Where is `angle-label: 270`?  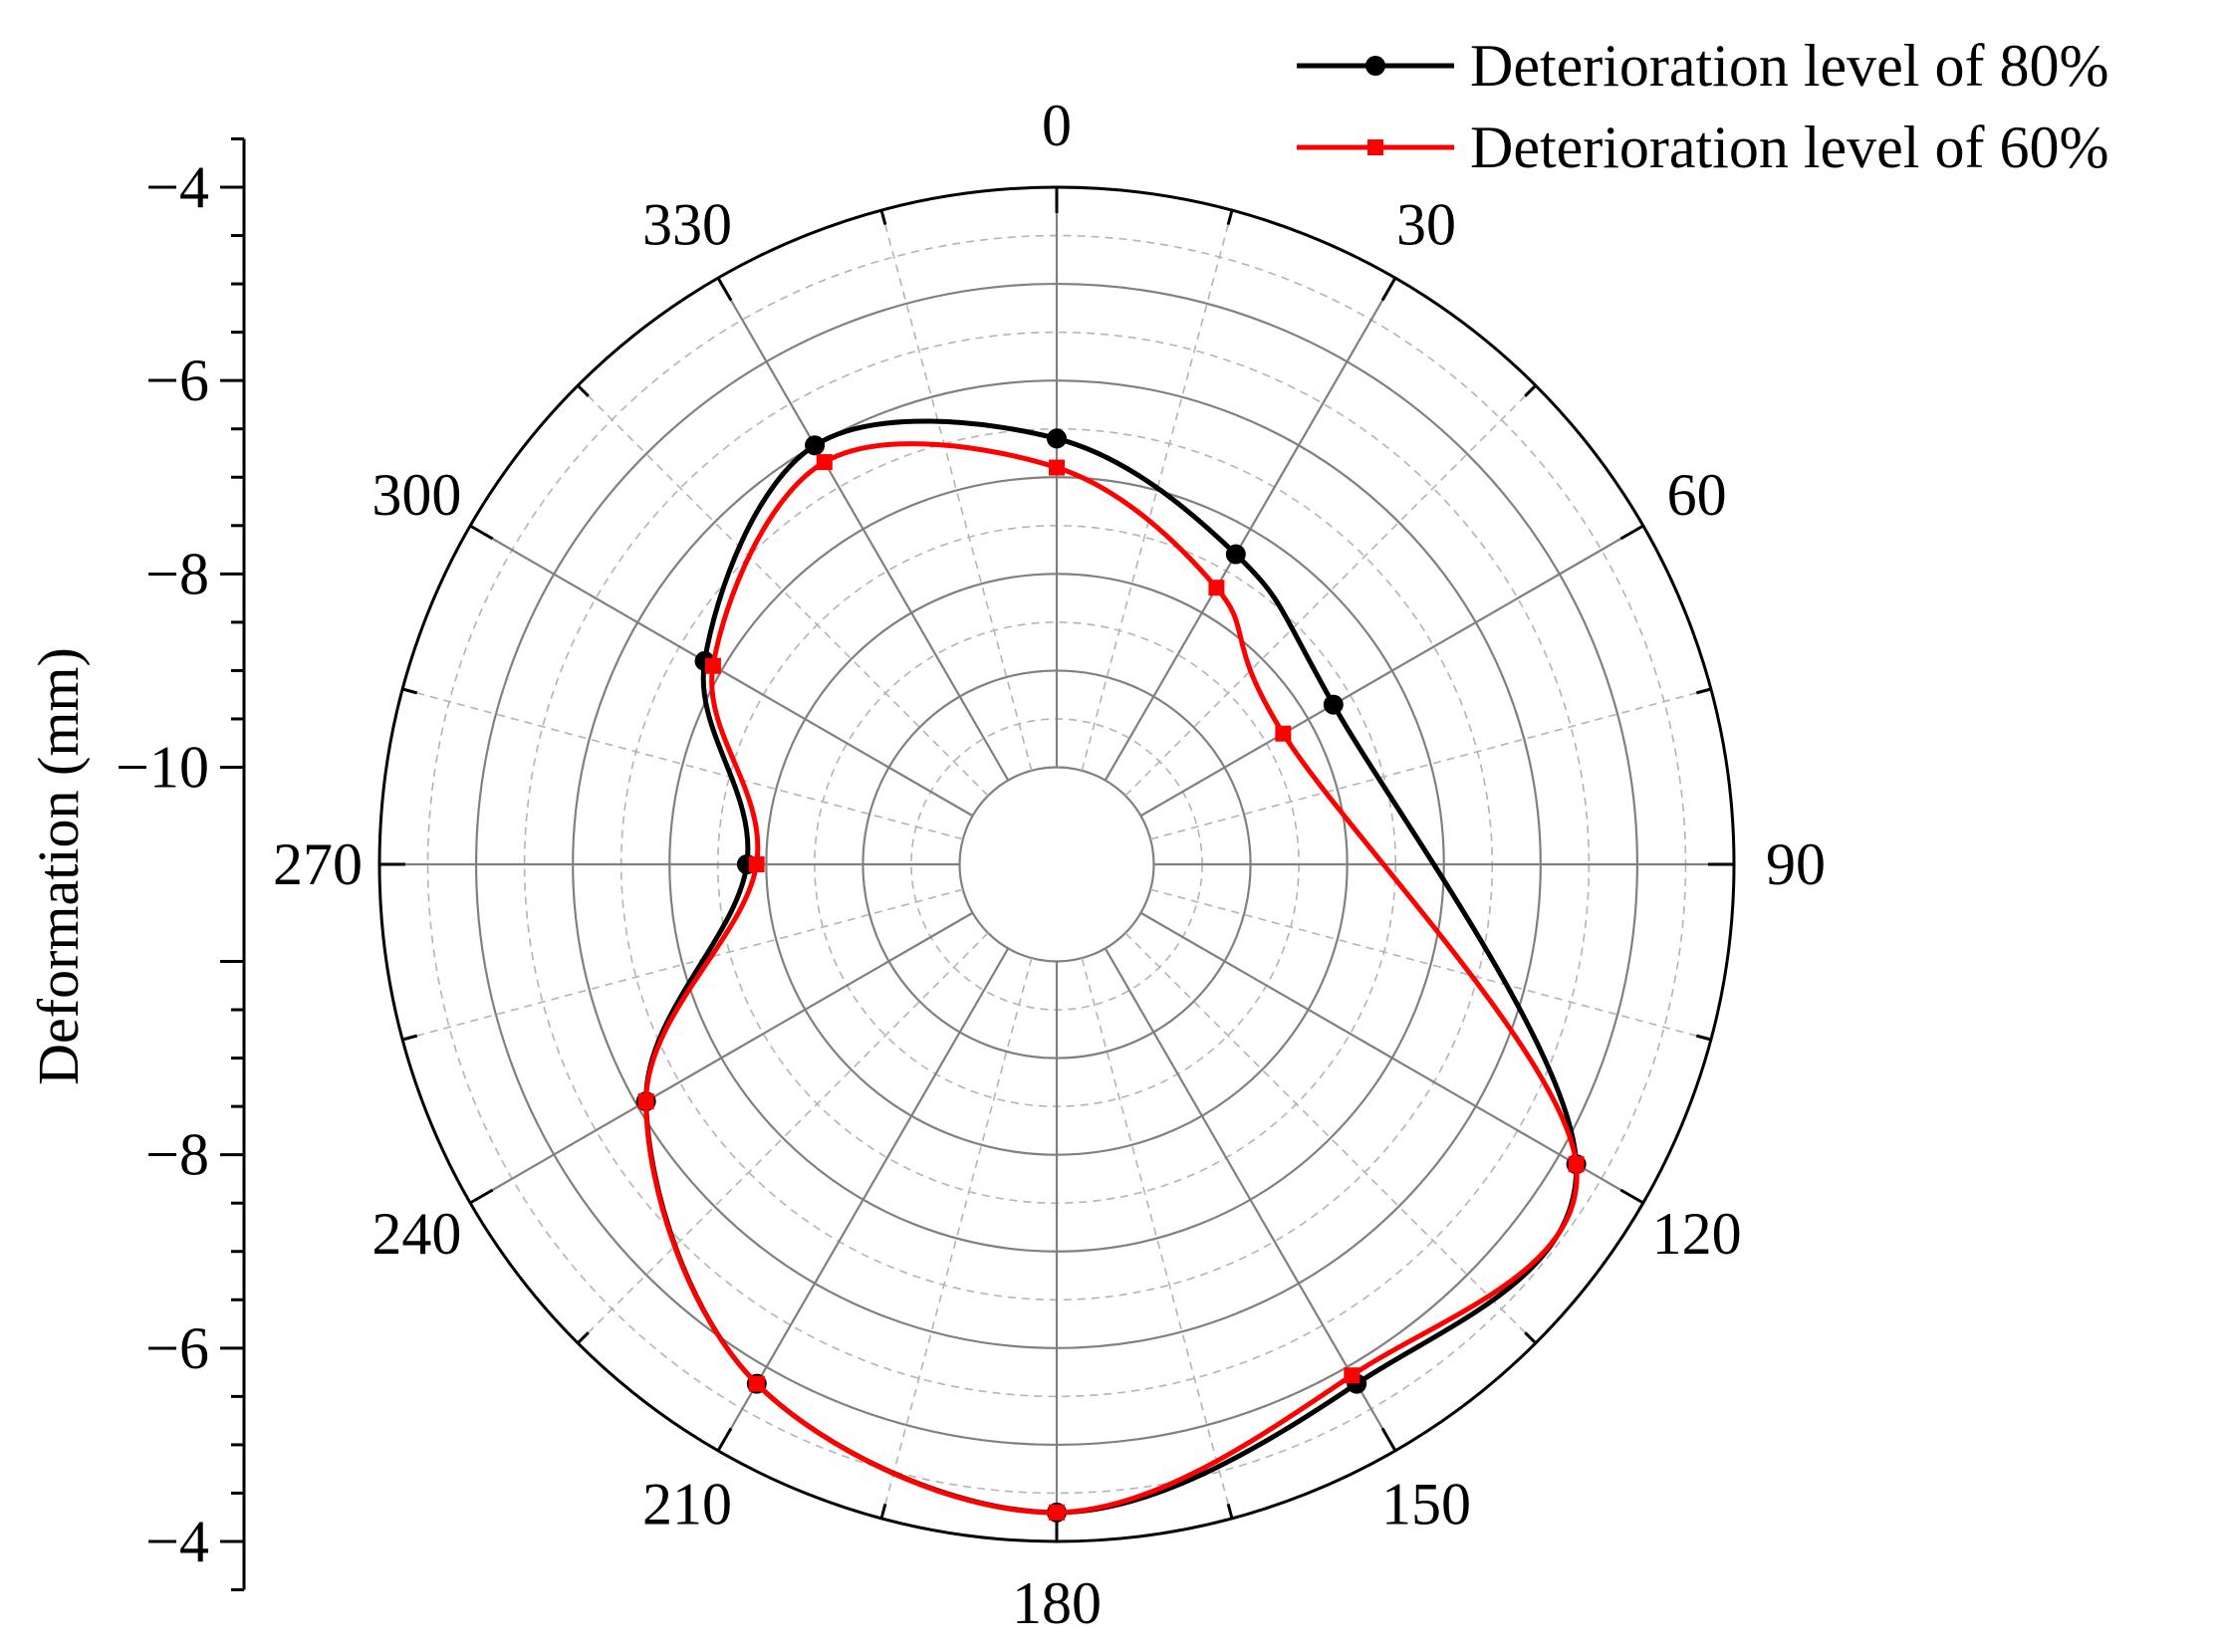 angle-label: 270 is located at coordinates (318, 864).